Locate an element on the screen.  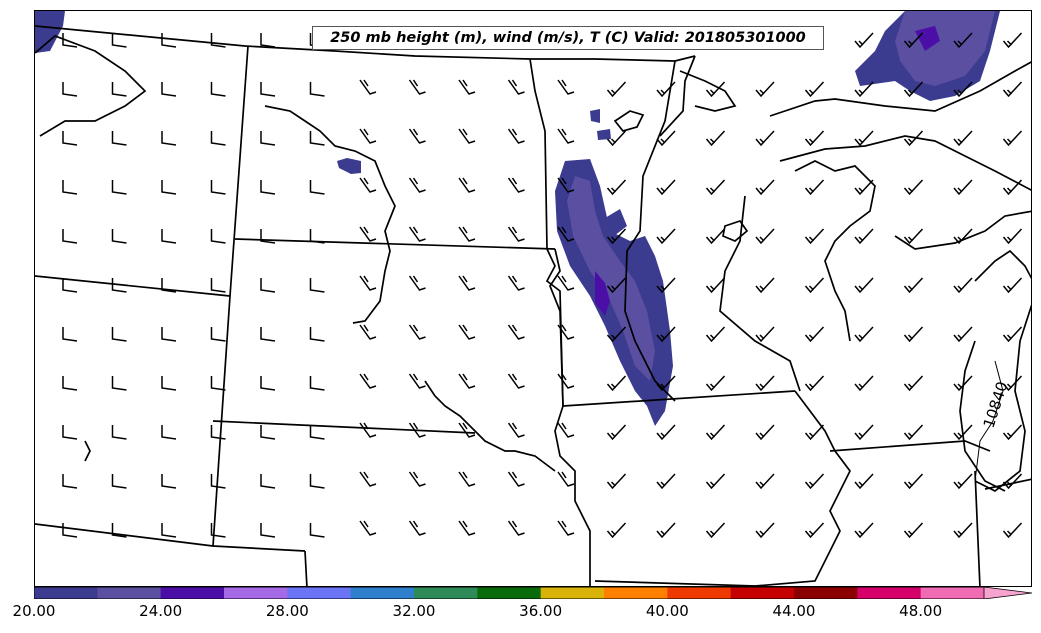
colorbar is located at coordinates (533, 593).